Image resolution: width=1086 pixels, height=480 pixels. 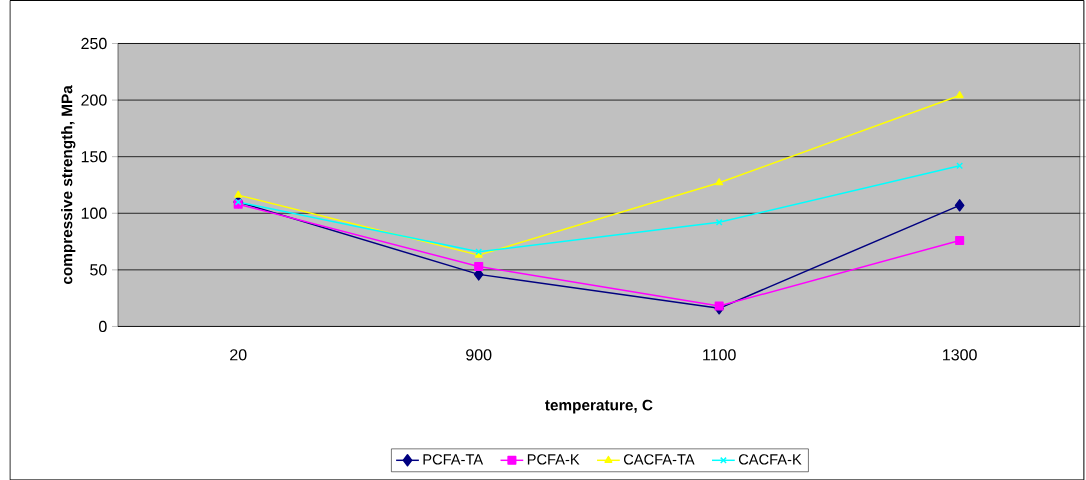 I want to click on y-tick-label: 100, so click(x=94, y=213).